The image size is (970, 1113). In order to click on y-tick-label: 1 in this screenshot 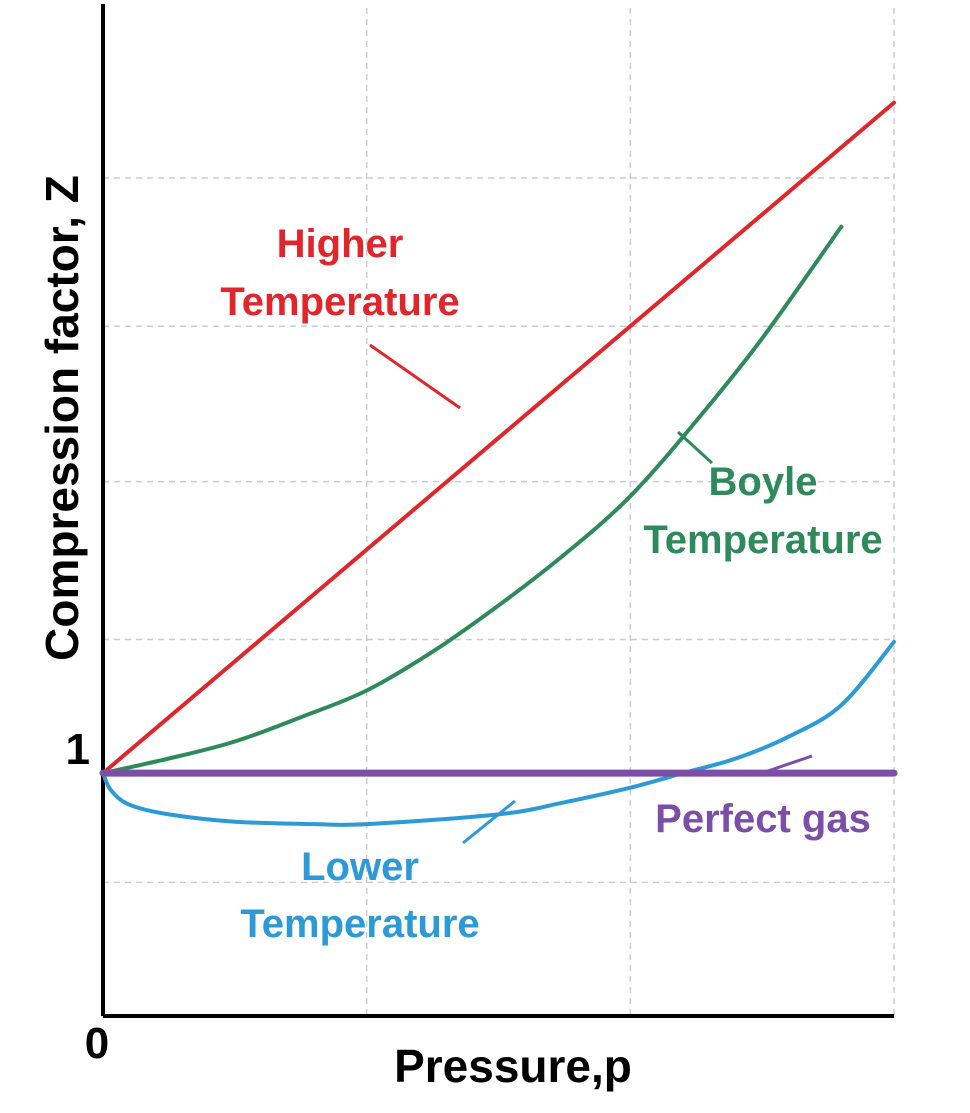, I will do `click(78, 749)`.